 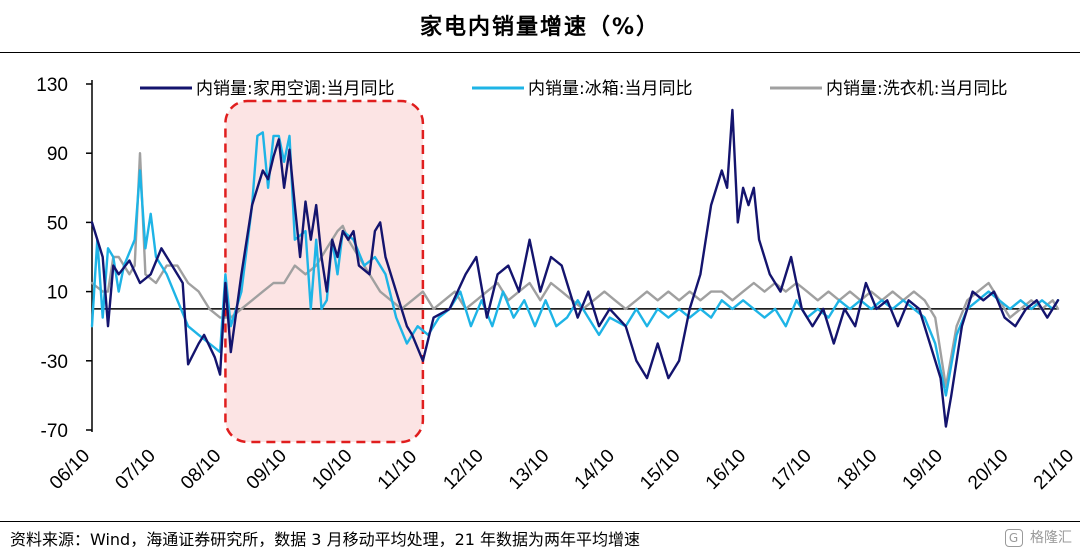 What do you see at coordinates (529, 469) in the screenshot?
I see `x-tick-label: 13/10` at bounding box center [529, 469].